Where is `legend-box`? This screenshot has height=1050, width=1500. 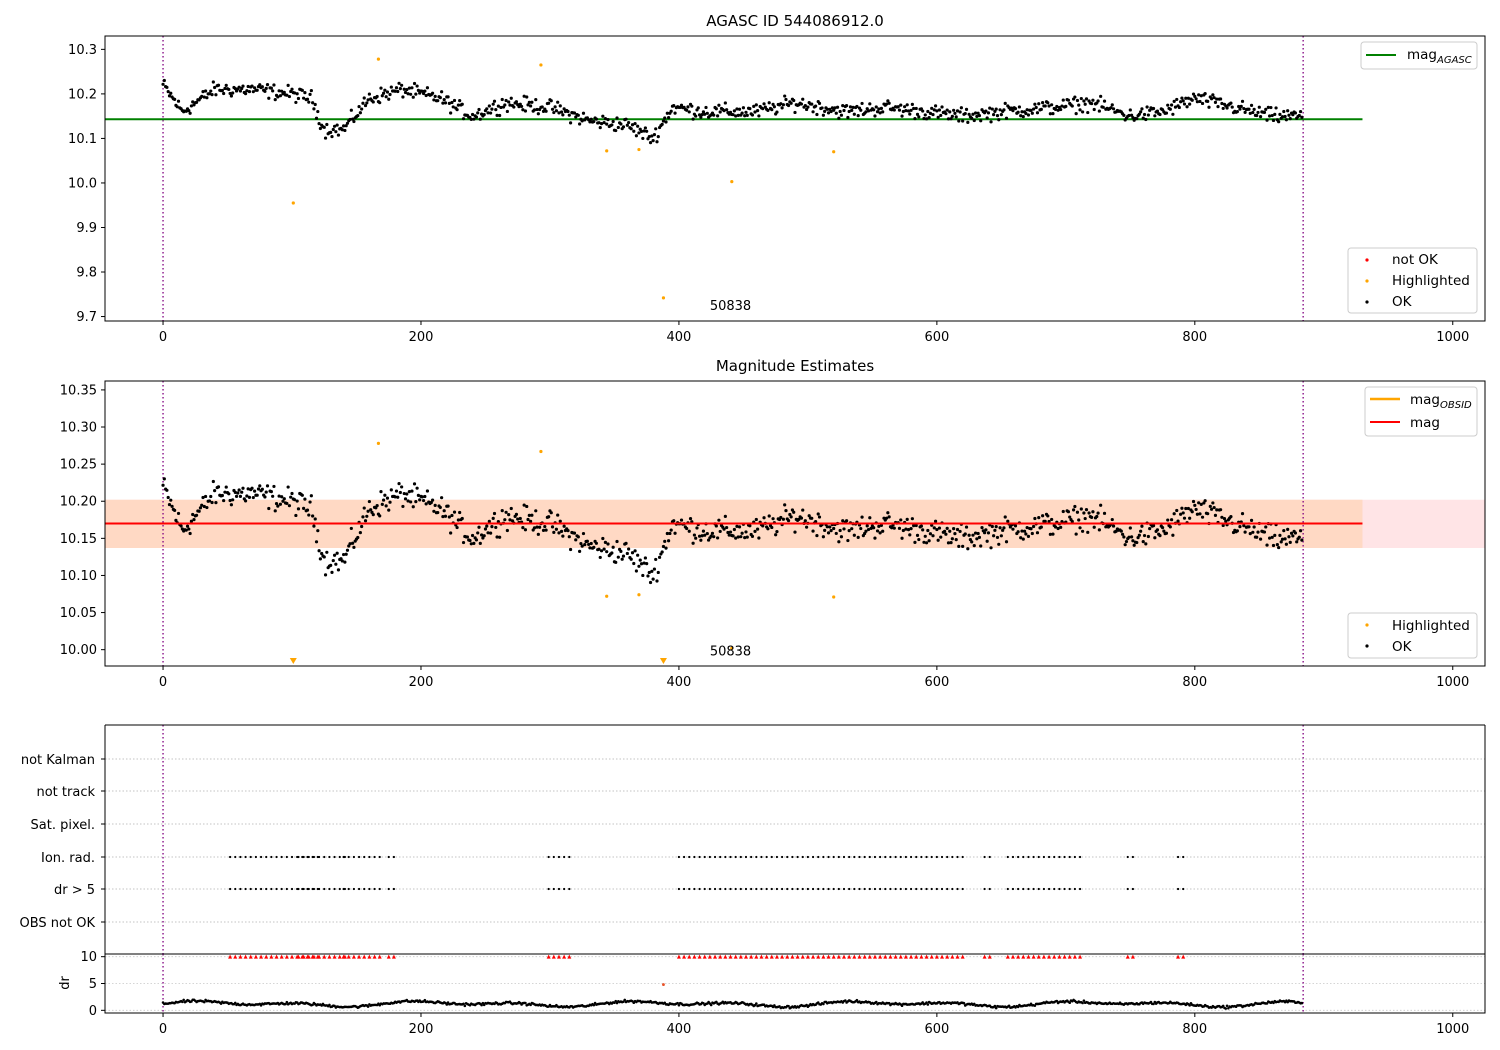
legend-box is located at coordinates (1419, 55).